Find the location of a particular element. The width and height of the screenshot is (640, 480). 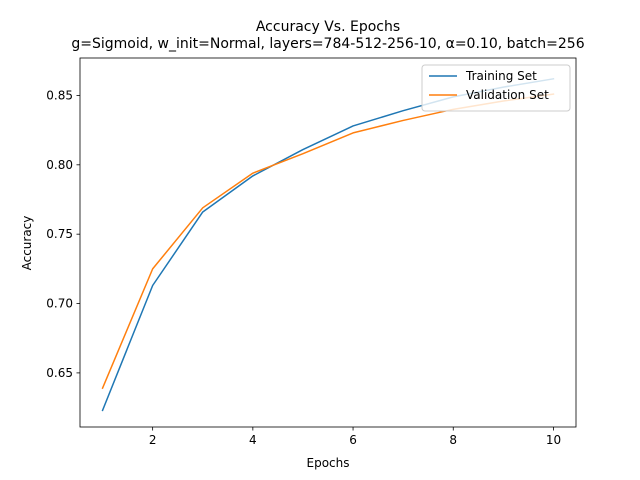

y-tick-label: 0.85 is located at coordinates (59, 95).